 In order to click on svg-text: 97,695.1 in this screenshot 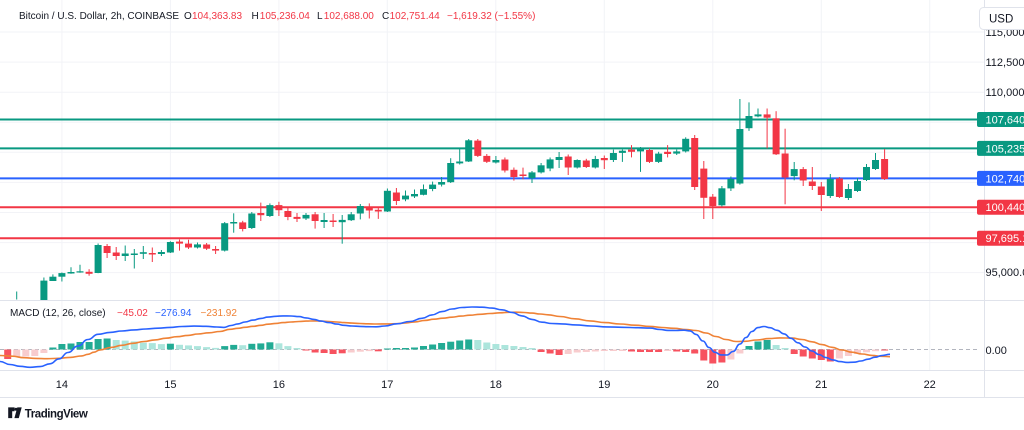, I will do `click(1005, 239)`.